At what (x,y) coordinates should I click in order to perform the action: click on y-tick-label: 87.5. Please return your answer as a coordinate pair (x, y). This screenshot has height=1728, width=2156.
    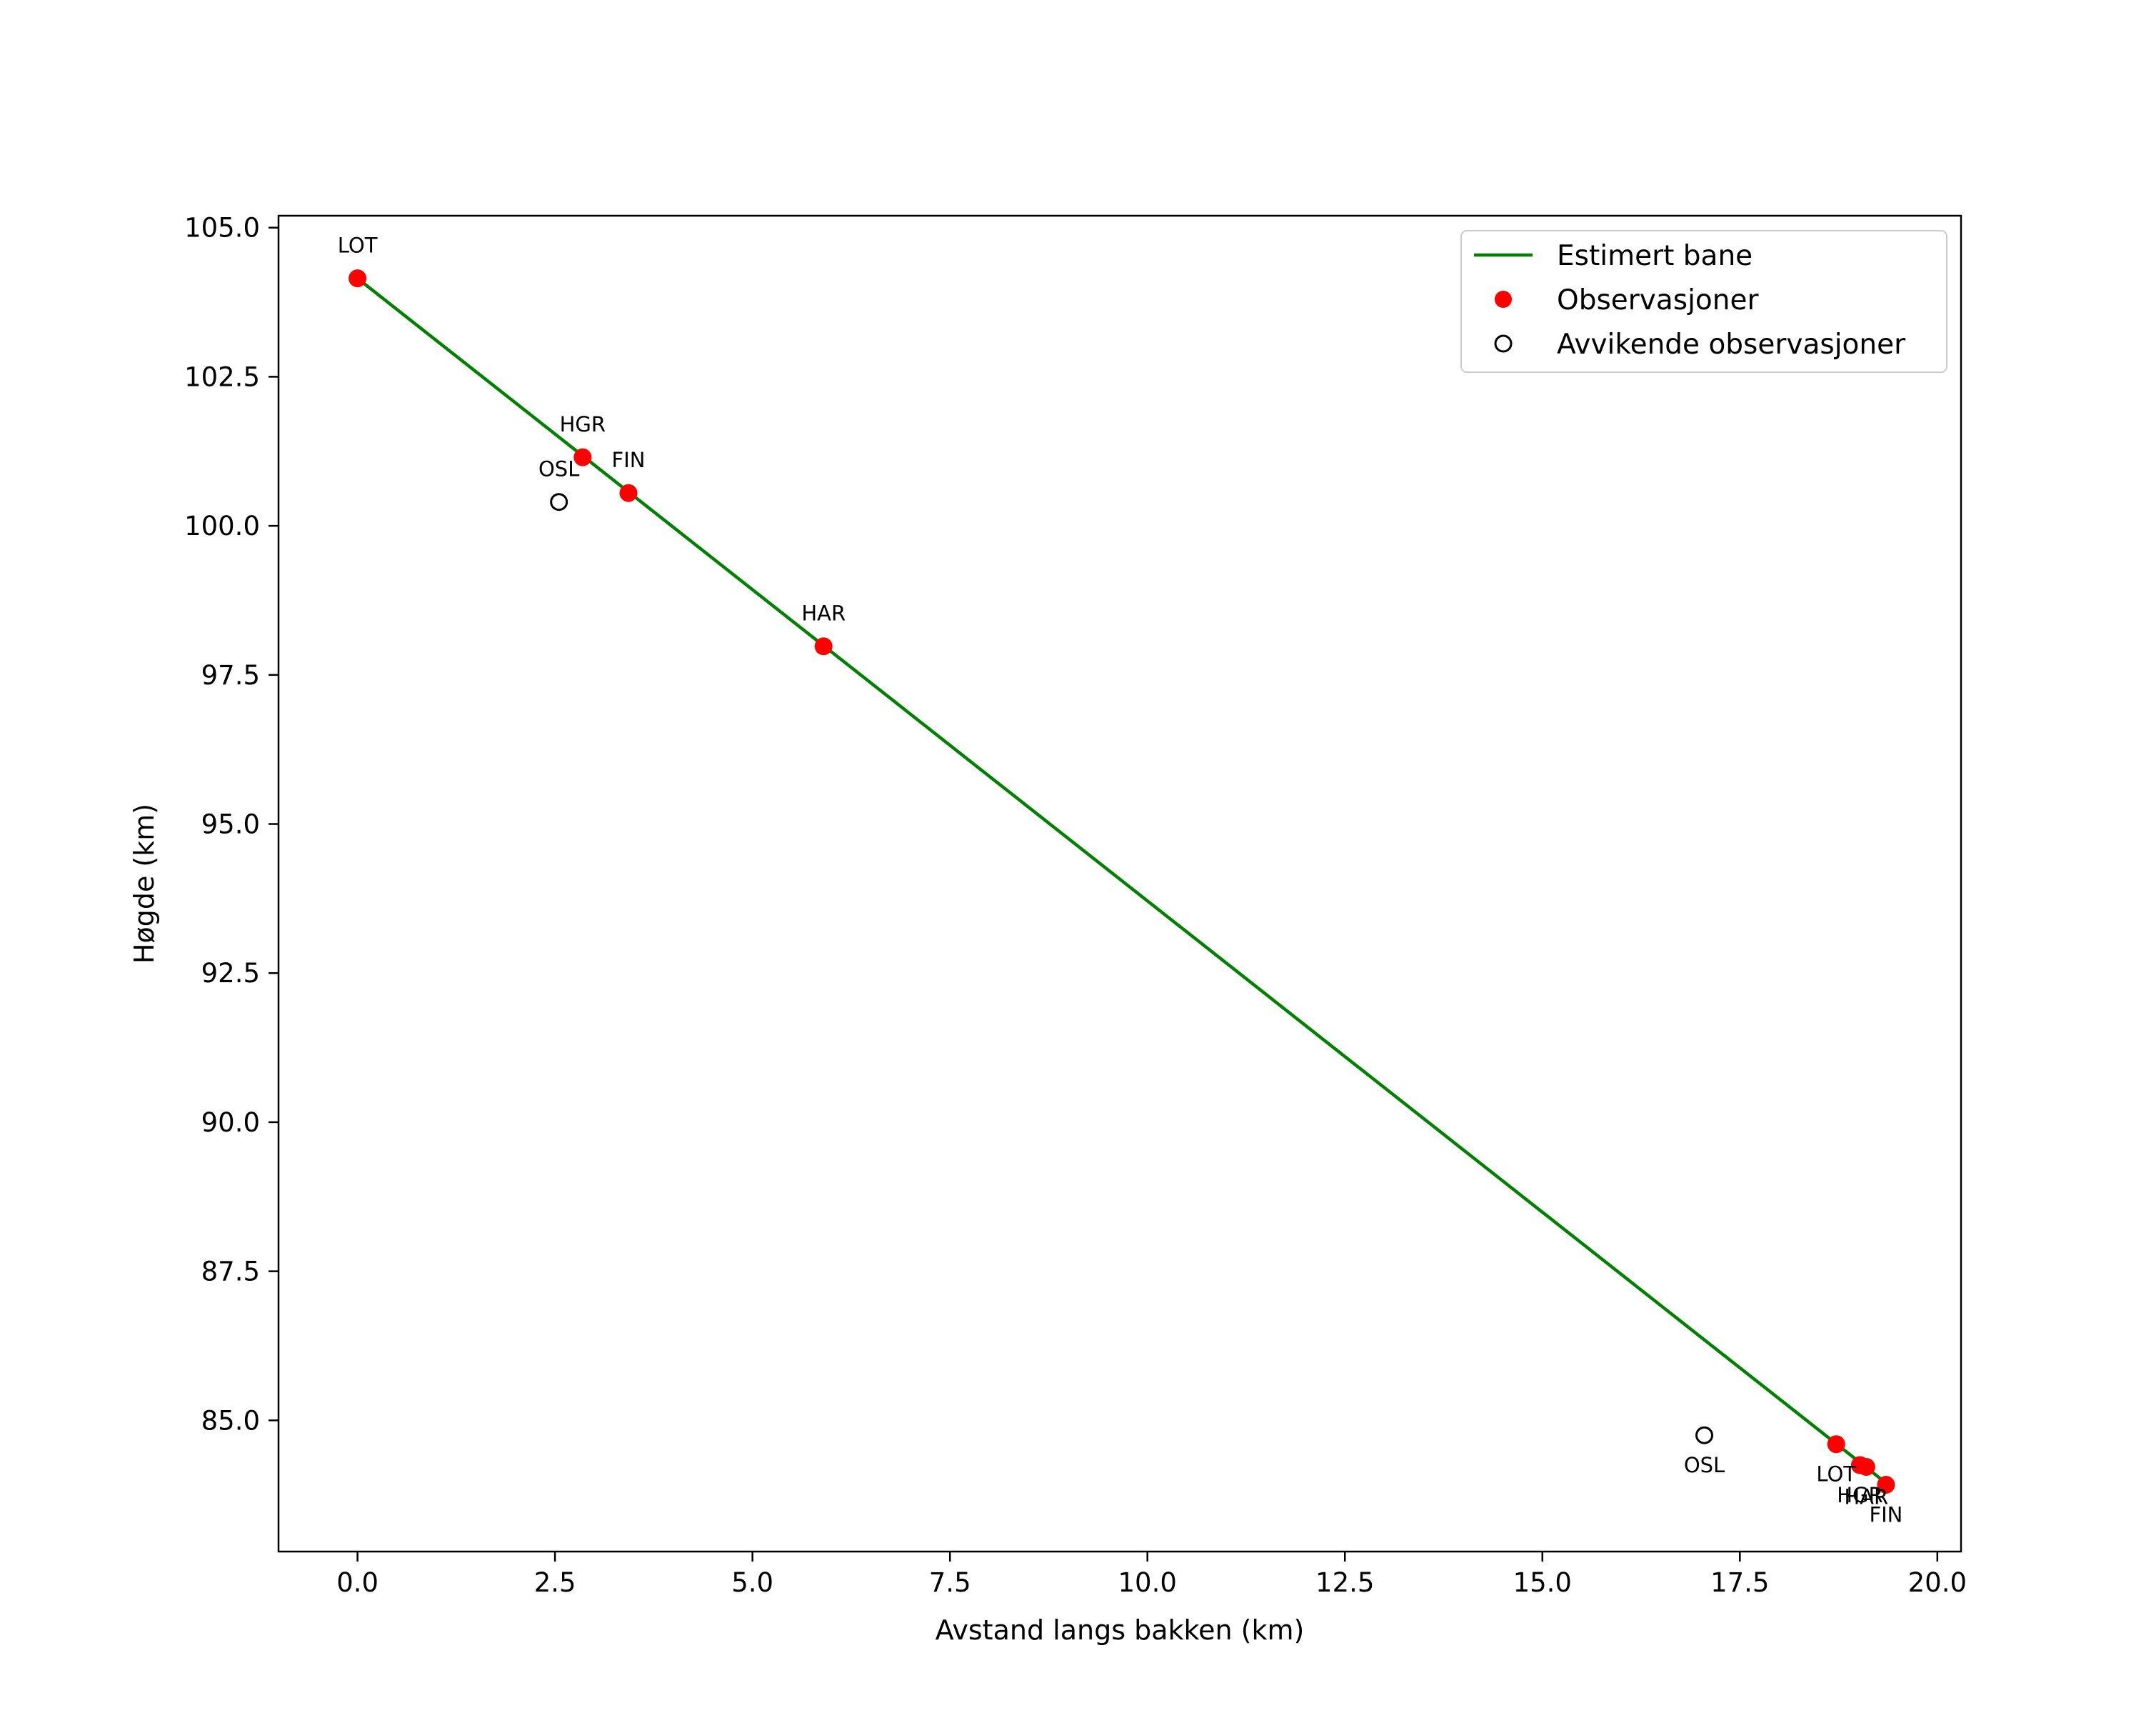
    Looking at the image, I should click on (231, 1272).